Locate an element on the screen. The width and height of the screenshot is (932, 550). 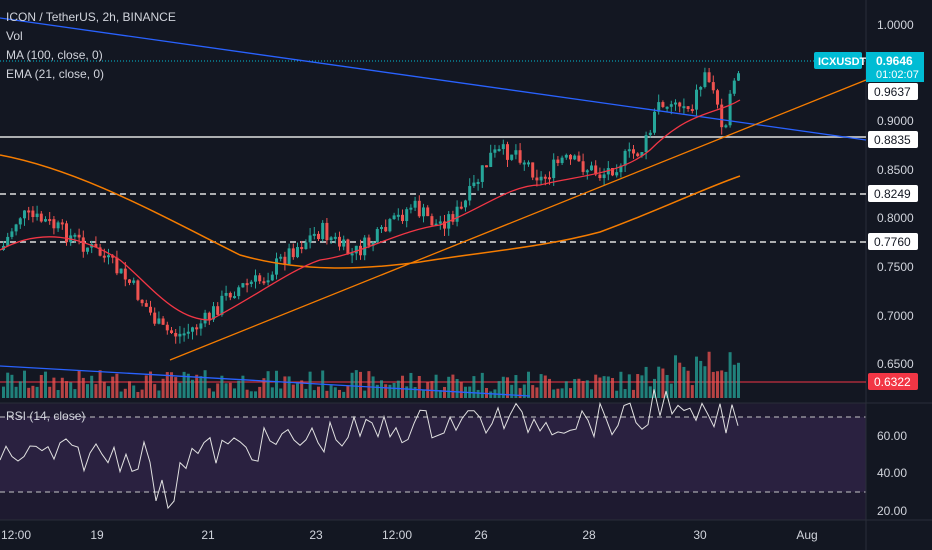
price-marker: 0.6322 is located at coordinates (892, 382).